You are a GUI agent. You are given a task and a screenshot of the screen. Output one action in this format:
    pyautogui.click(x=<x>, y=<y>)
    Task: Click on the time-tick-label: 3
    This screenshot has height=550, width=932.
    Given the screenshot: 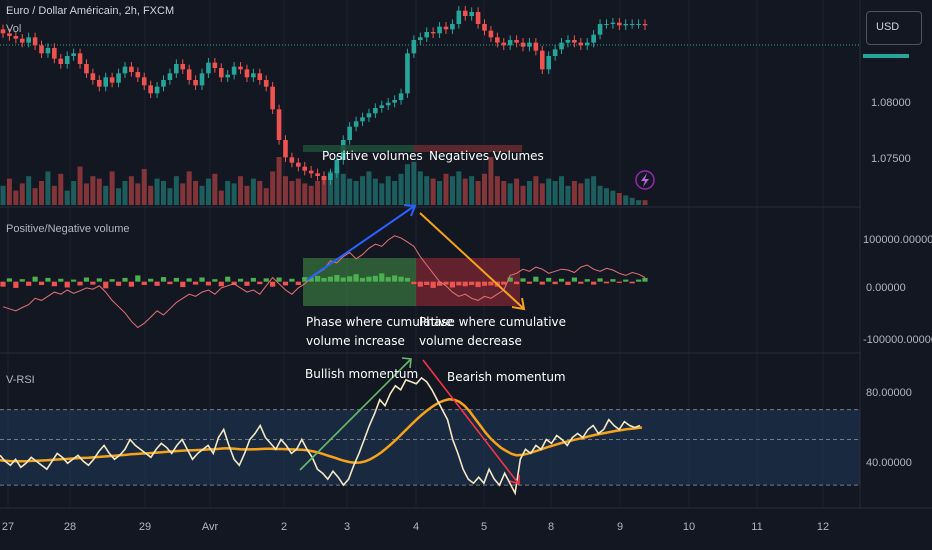 What is the action you would take?
    pyautogui.click(x=347, y=527)
    